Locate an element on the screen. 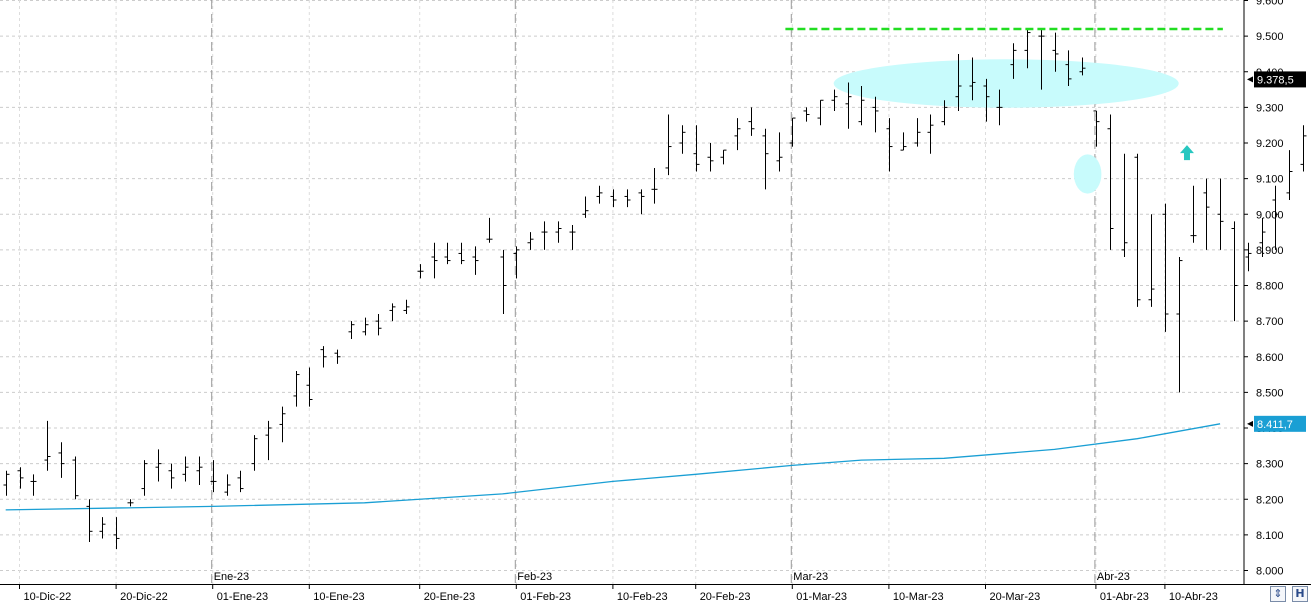 The width and height of the screenshot is (1311, 604). price-tag: 9.378,5 is located at coordinates (1276, 79).